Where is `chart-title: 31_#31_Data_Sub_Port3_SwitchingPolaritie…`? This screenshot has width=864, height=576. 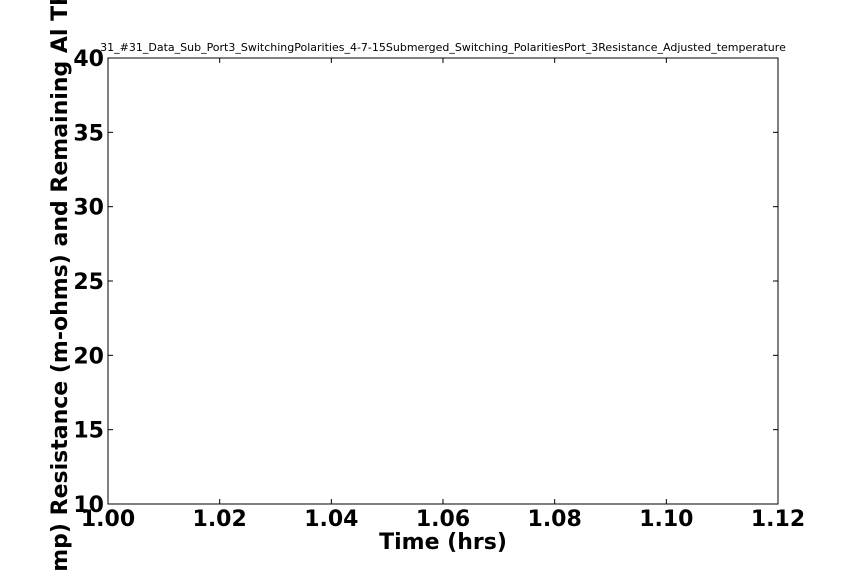
chart-title: 31_#31_Data_Sub_Port3_SwitchingPolaritie… is located at coordinates (443, 47).